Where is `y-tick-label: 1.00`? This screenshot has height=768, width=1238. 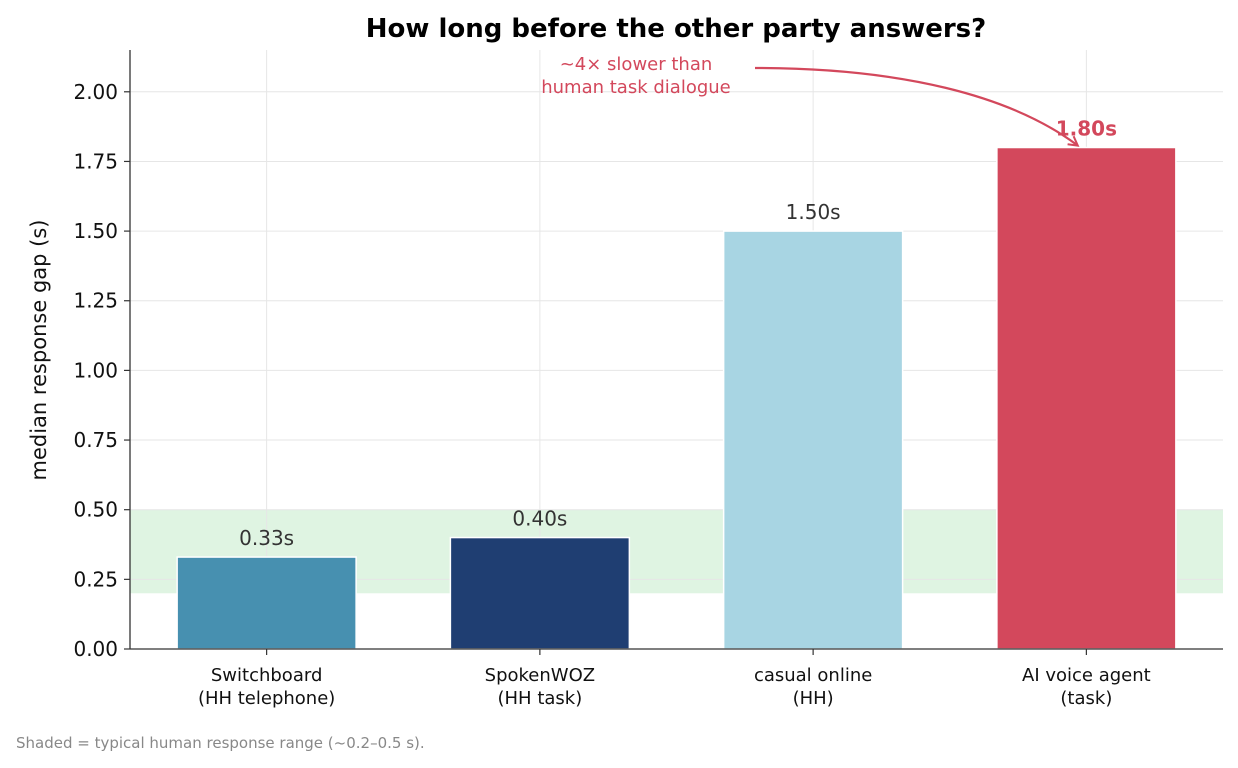 y-tick-label: 1.00 is located at coordinates (95, 370).